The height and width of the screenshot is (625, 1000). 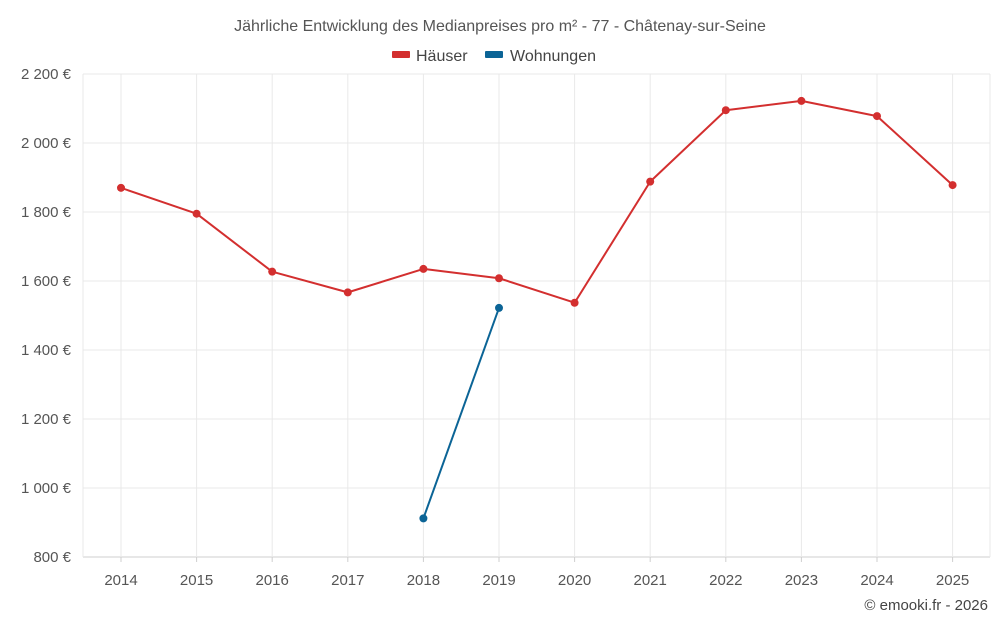 I want to click on x-tick-label: 2016, so click(x=272, y=580).